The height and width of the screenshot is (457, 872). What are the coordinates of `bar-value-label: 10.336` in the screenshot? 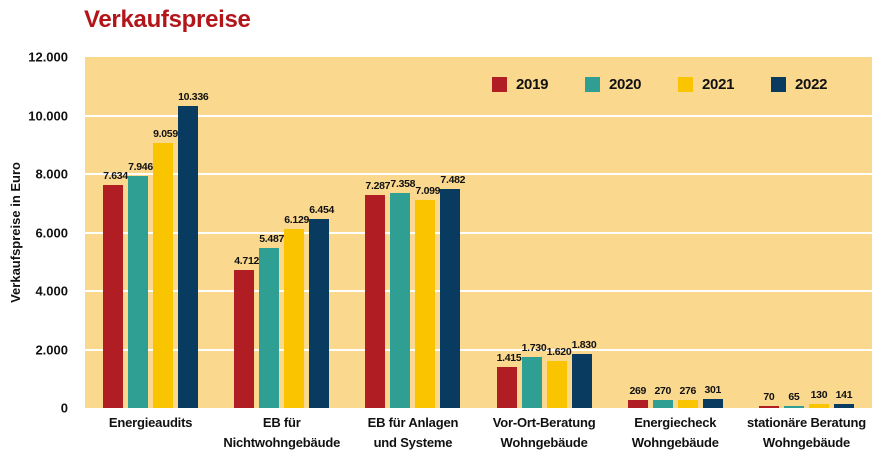 It's located at (193, 96).